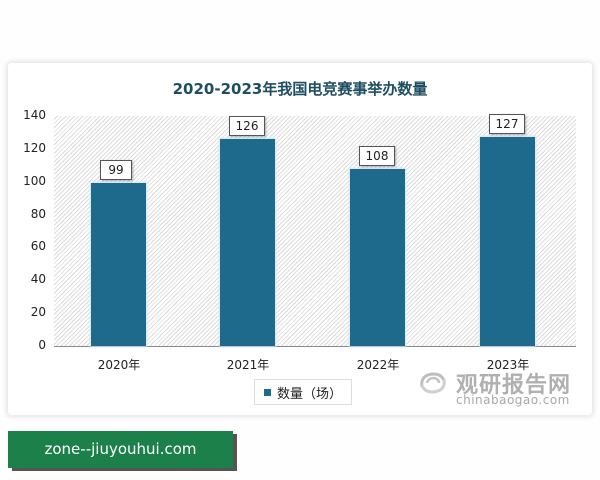 The width and height of the screenshot is (600, 480). What do you see at coordinates (508, 365) in the screenshot?
I see `x-tick: 2023年` at bounding box center [508, 365].